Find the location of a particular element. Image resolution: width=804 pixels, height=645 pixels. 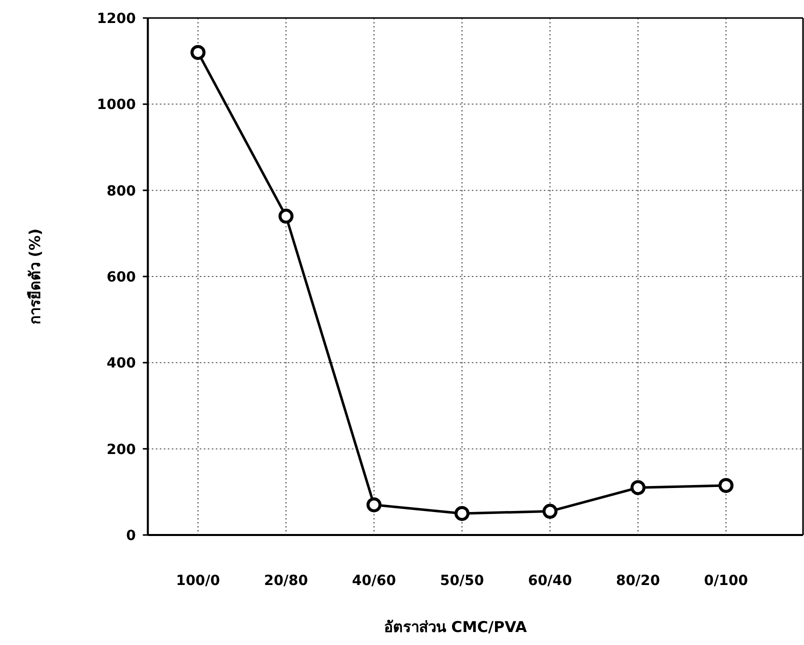

x-axis-title: อัตราส่วน CMC/PVA is located at coordinates (456, 627).